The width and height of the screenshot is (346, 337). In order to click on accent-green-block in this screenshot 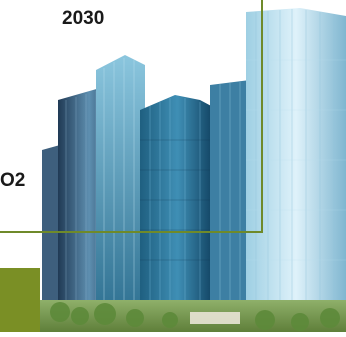, I will do `click(20, 300)`.